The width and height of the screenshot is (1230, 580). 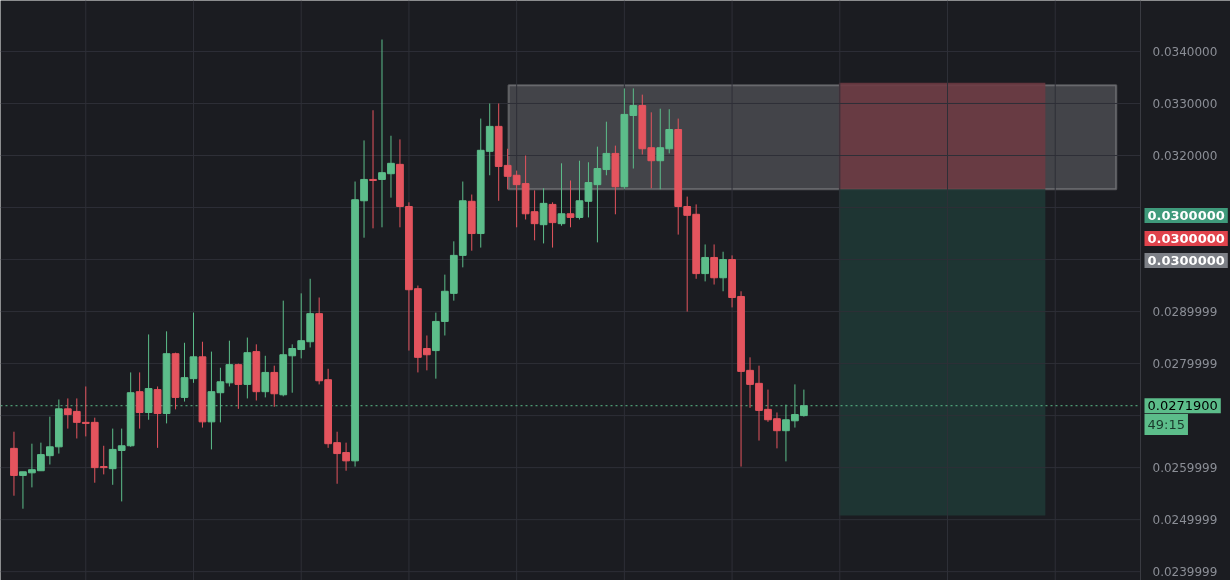 I want to click on y-tick-label: 0.0289999, so click(x=1185, y=312).